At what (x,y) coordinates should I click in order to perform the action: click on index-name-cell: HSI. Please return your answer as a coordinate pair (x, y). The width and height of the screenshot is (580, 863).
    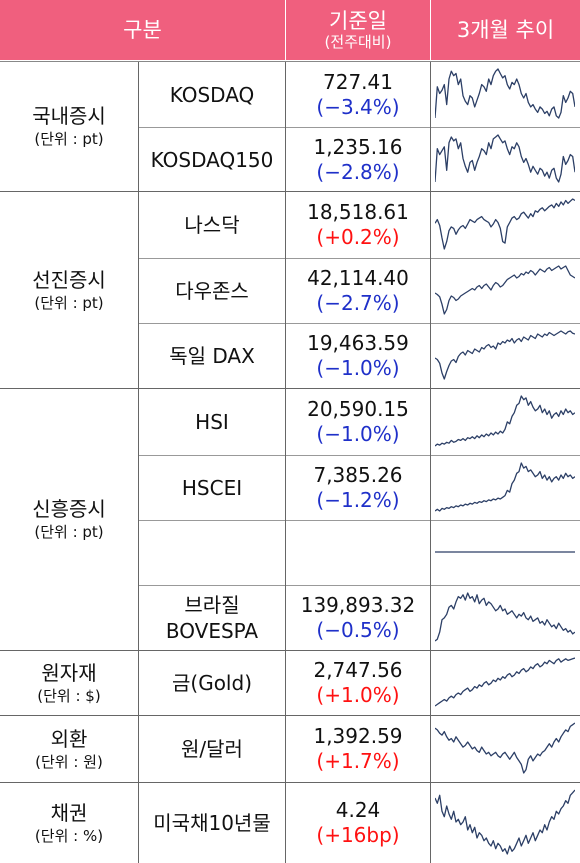
    Looking at the image, I should click on (212, 422).